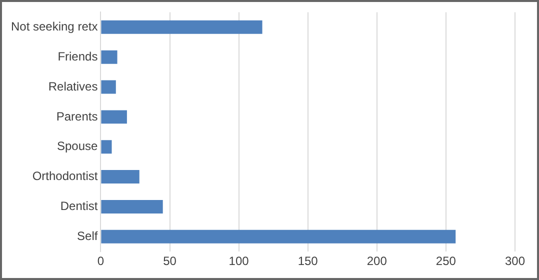 Image resolution: width=539 pixels, height=280 pixels. What do you see at coordinates (170, 261) in the screenshot?
I see `x-tick-label: 50` at bounding box center [170, 261].